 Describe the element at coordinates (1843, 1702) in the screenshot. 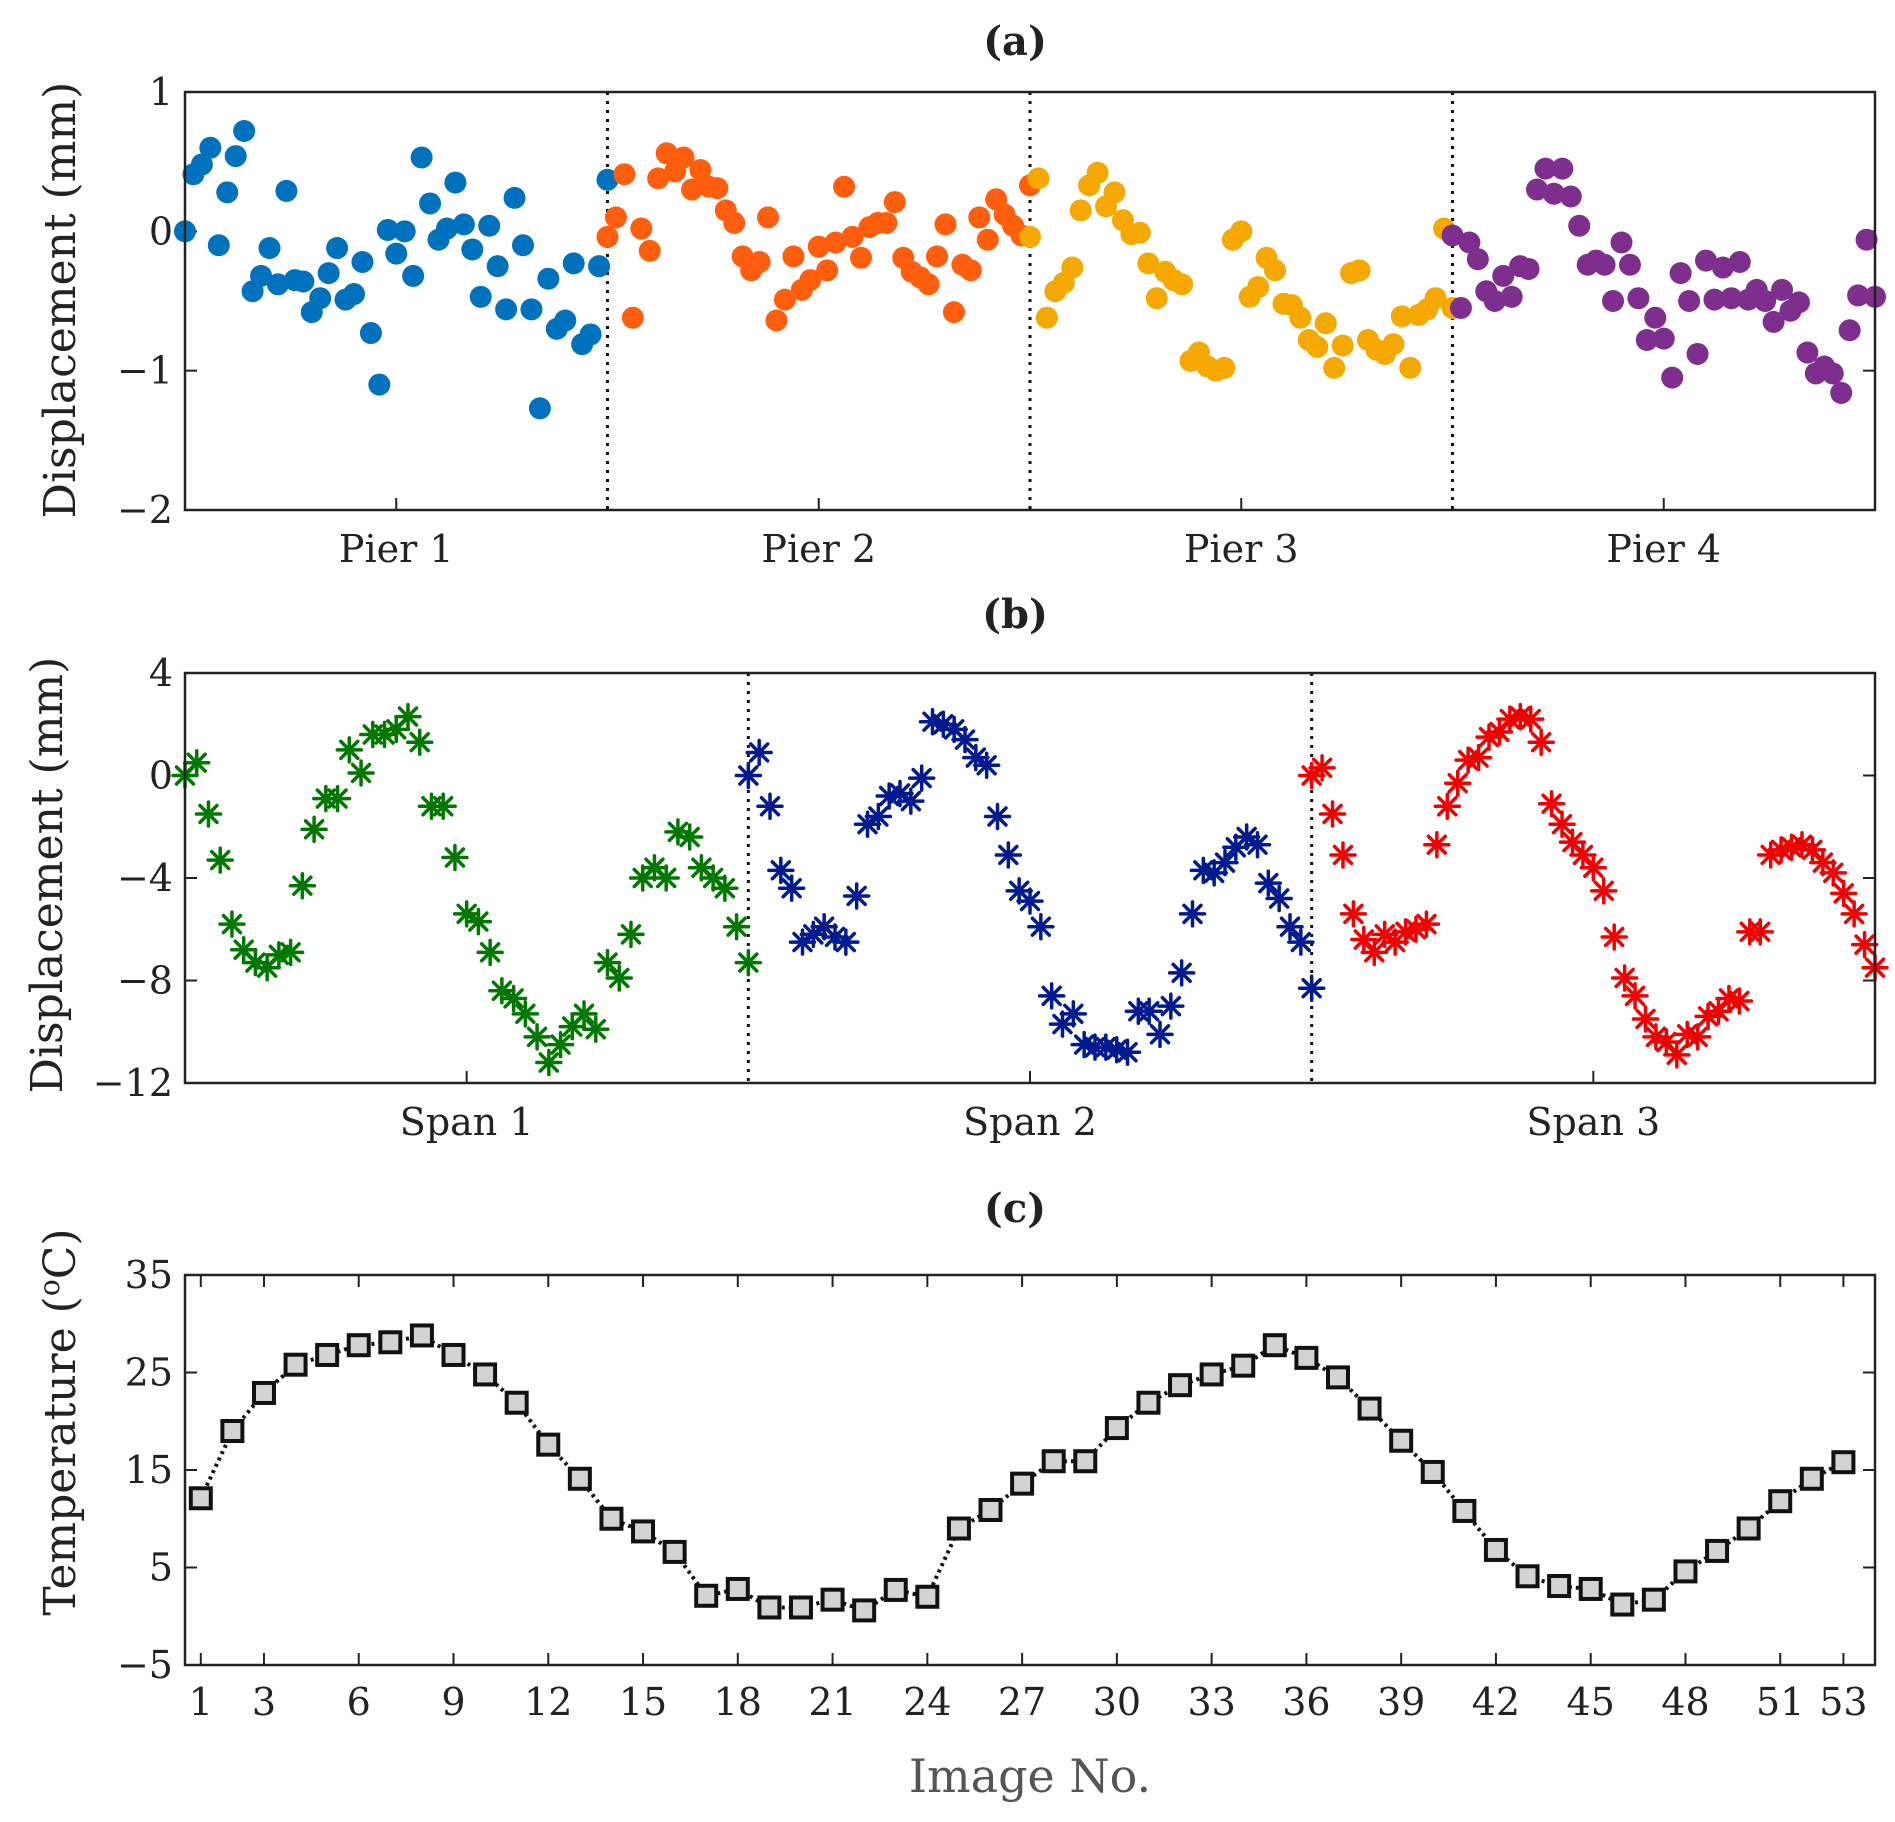

I see `panel-c-xtick-label: 53` at that location.